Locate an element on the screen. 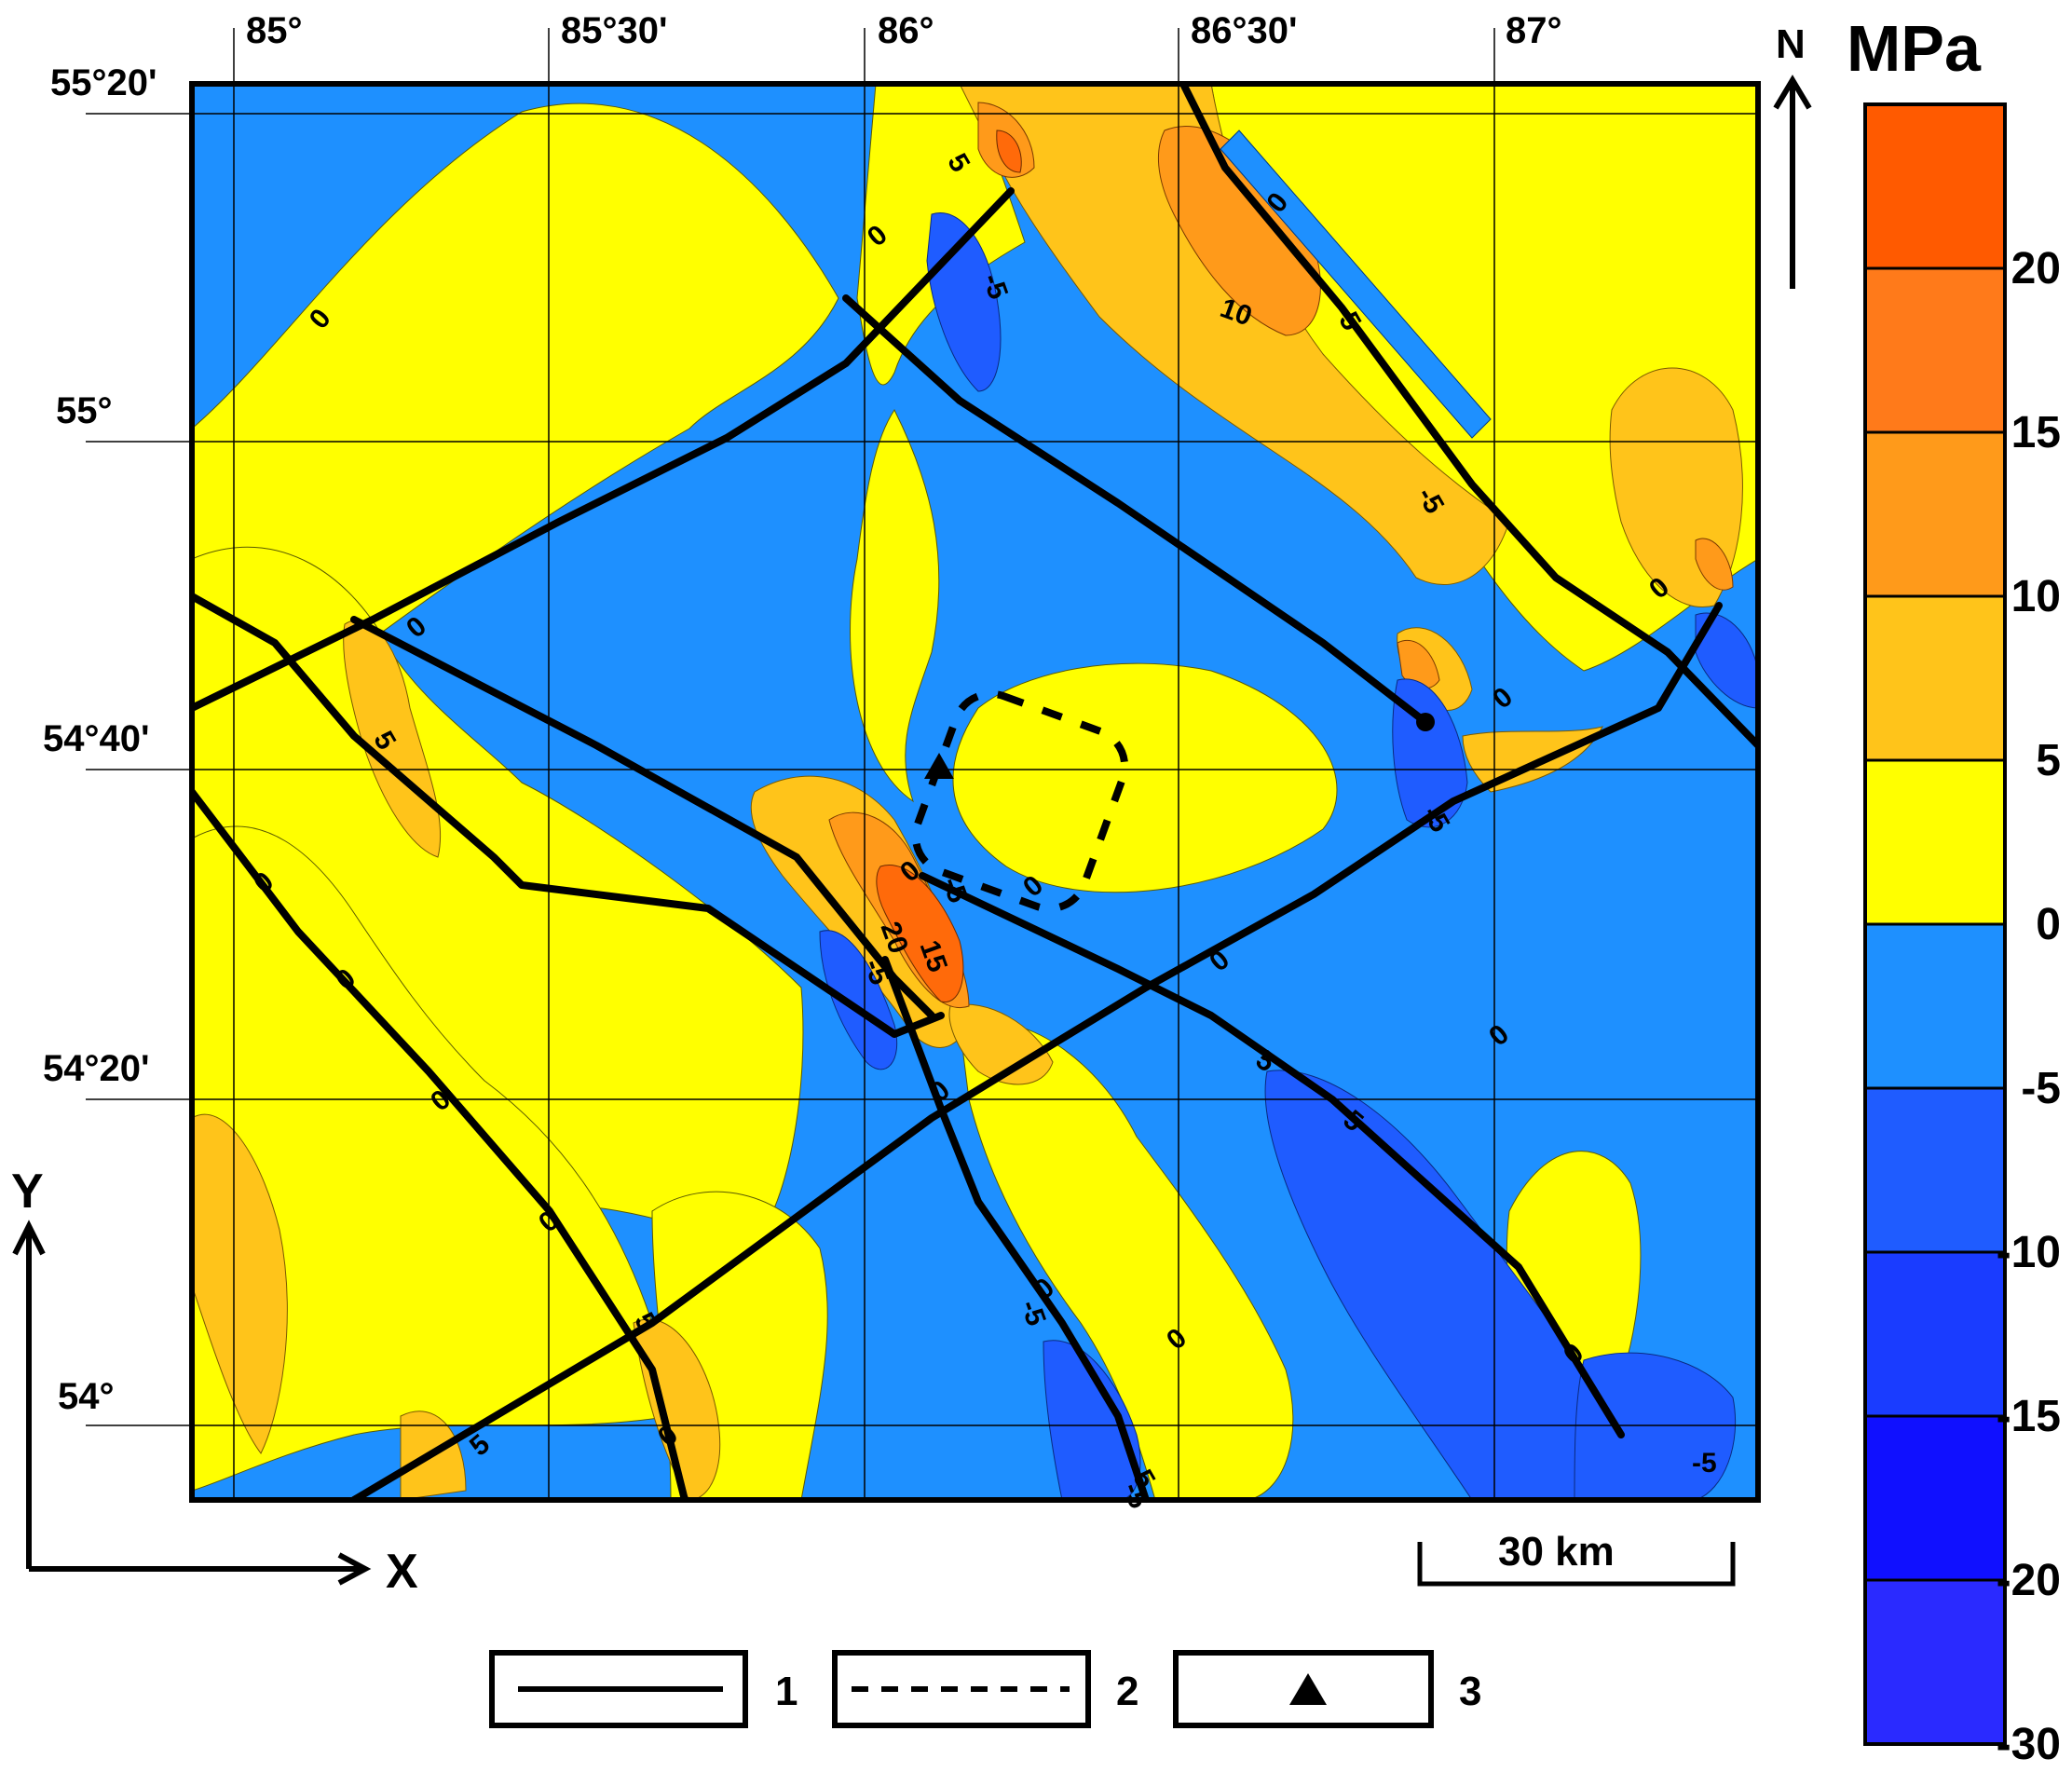  colorbar-tick-label: 5 is located at coordinates (2048, 760).